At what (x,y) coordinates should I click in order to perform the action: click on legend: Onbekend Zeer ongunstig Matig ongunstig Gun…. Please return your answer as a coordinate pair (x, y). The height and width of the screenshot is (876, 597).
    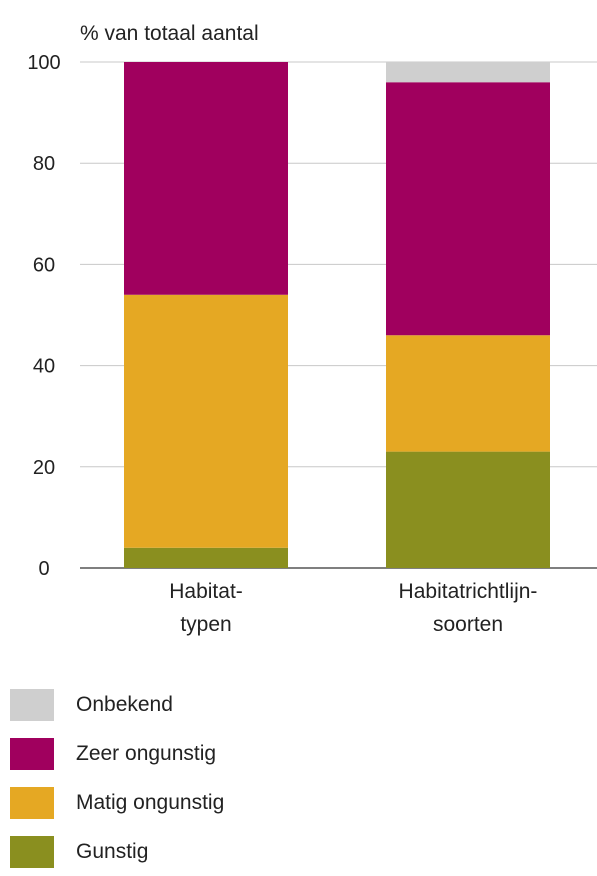
    Looking at the image, I should click on (117, 778).